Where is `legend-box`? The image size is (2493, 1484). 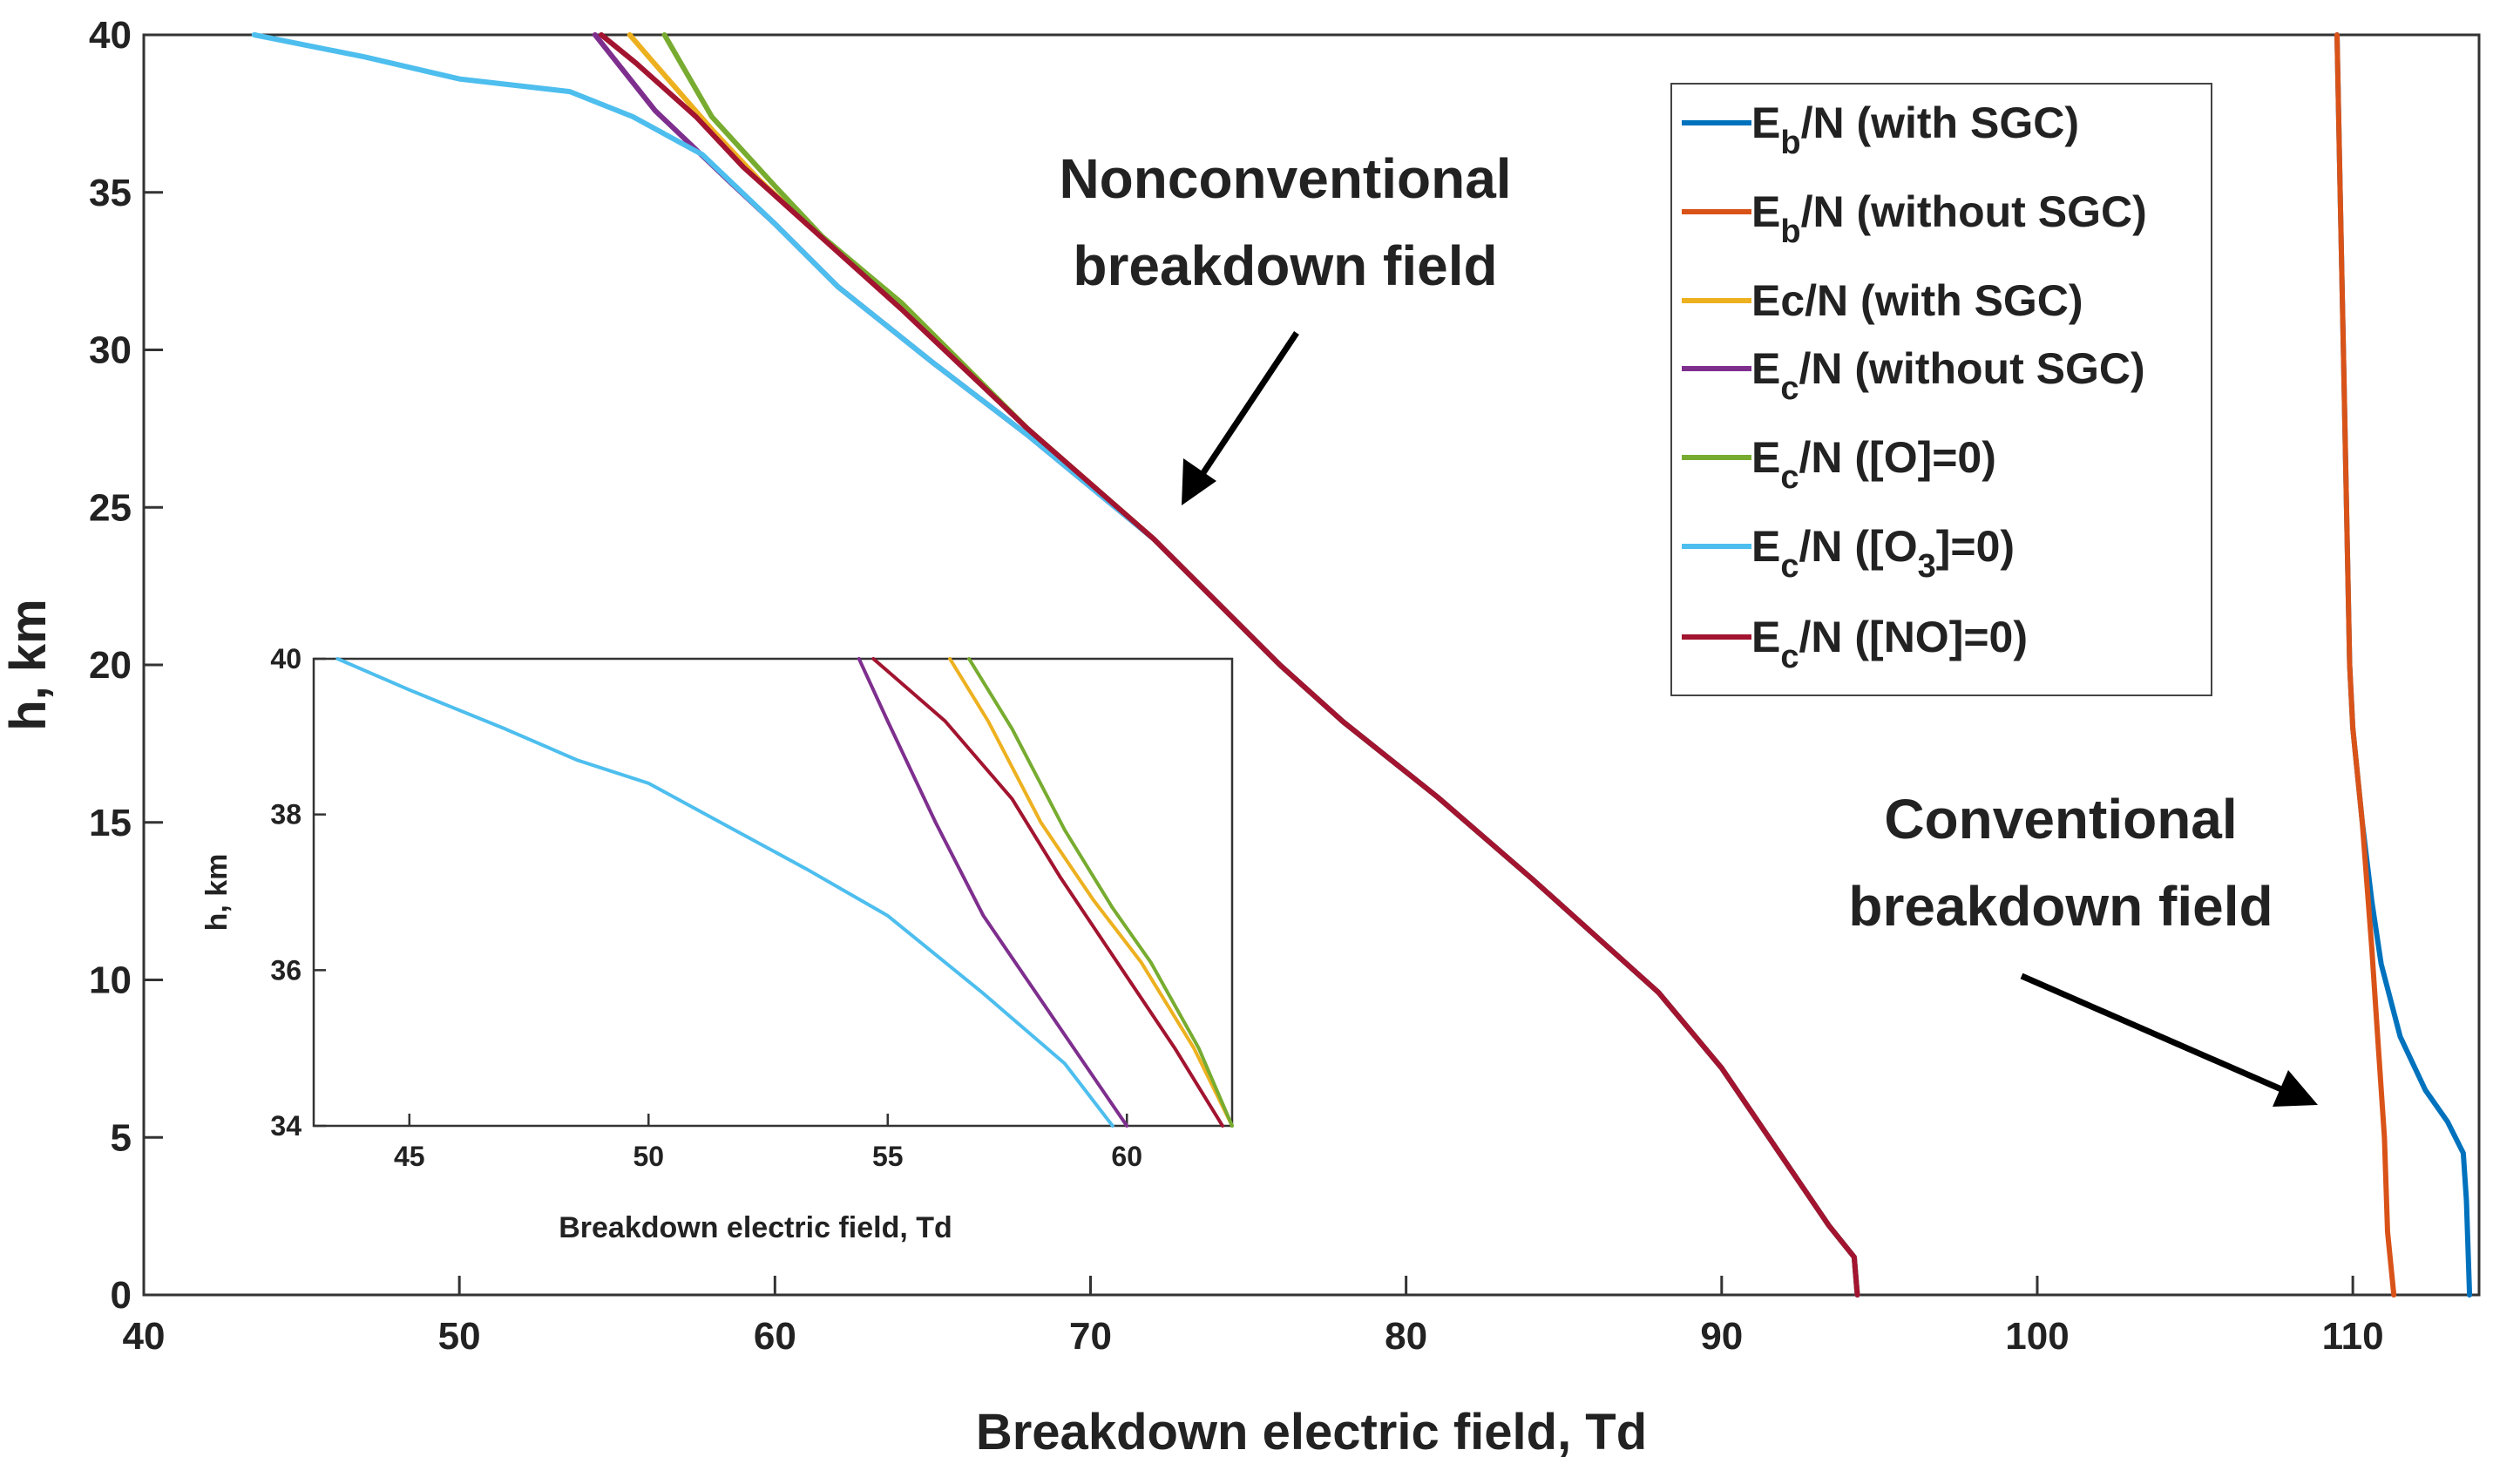
legend-box is located at coordinates (1941, 389).